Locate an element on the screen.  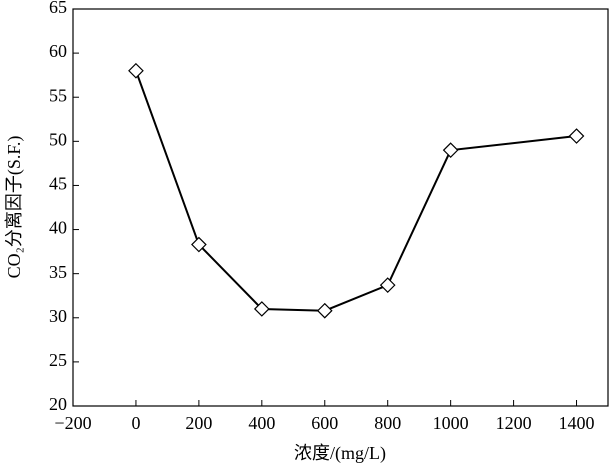
y-tick-label: 60 is located at coordinates (58, 51).